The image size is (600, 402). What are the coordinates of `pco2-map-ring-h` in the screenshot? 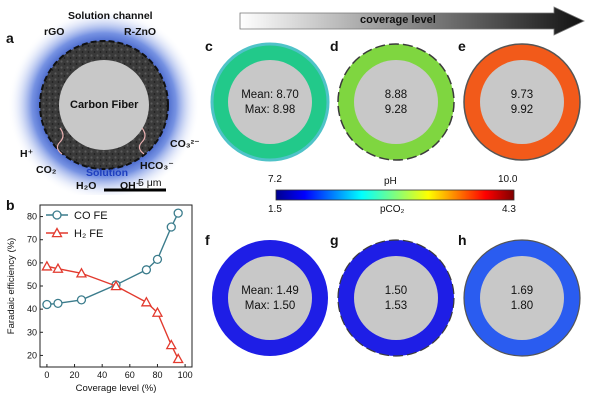 It's located at (522, 298).